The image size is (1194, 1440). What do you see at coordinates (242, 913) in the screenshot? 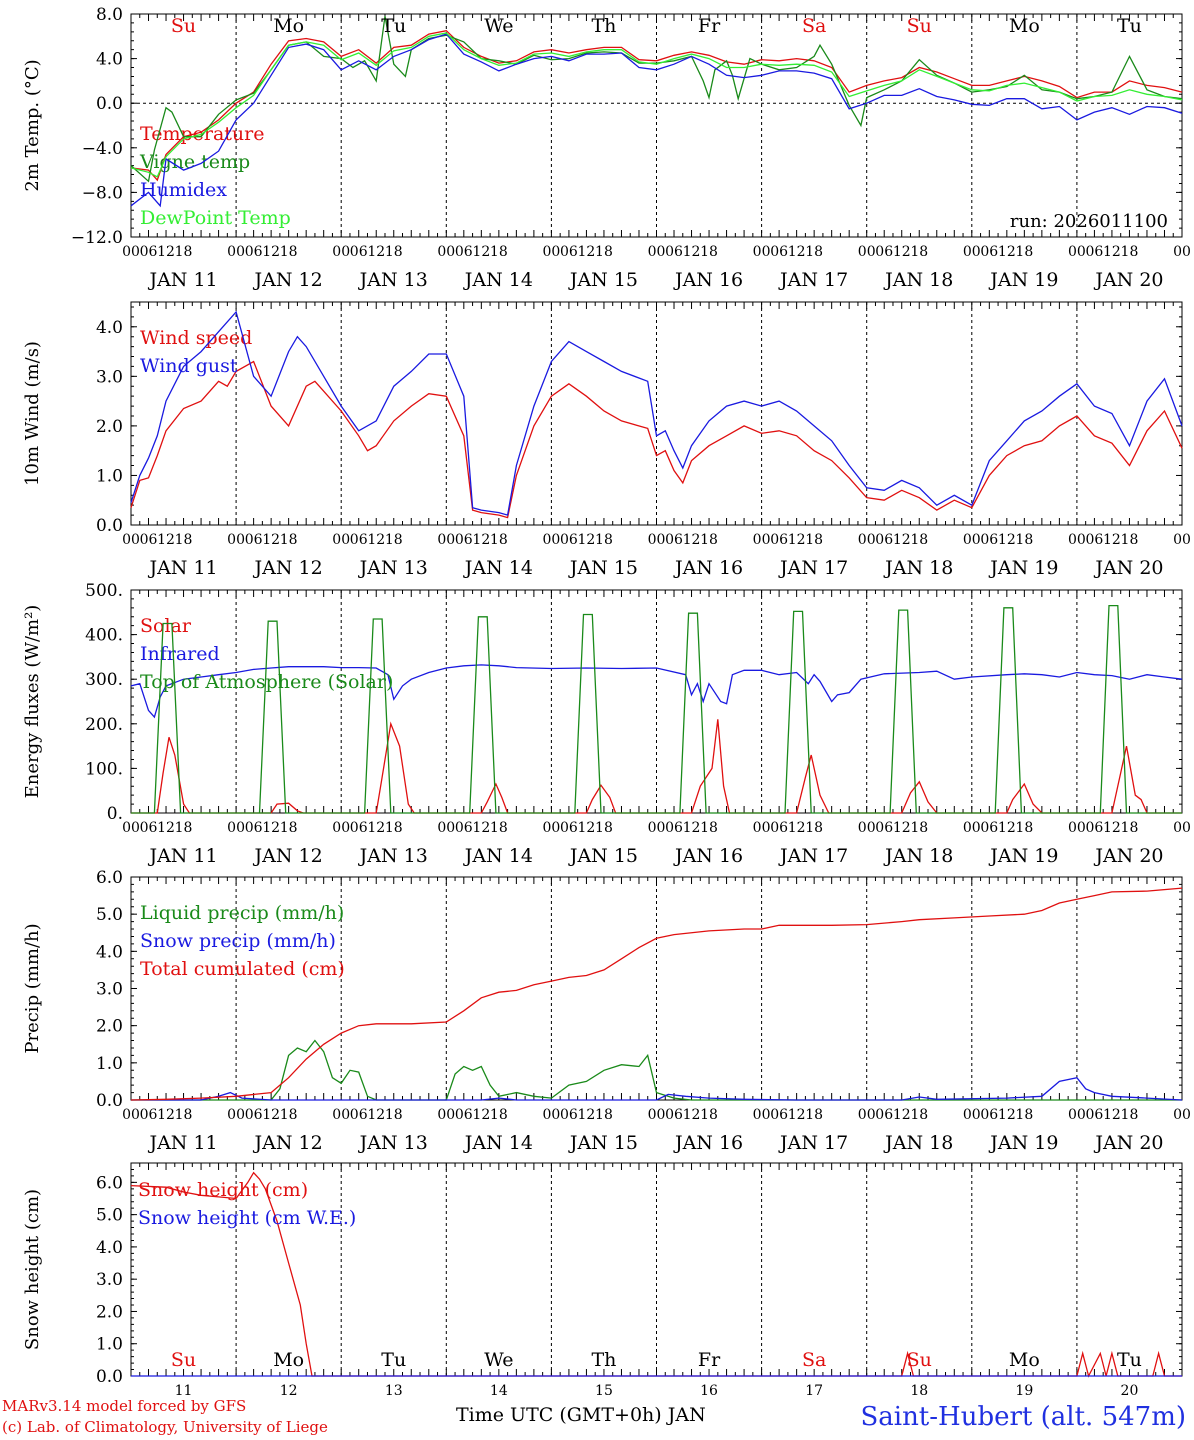
I see `precip-legend-entry: Liquid precip (mm/h)` at bounding box center [242, 913].